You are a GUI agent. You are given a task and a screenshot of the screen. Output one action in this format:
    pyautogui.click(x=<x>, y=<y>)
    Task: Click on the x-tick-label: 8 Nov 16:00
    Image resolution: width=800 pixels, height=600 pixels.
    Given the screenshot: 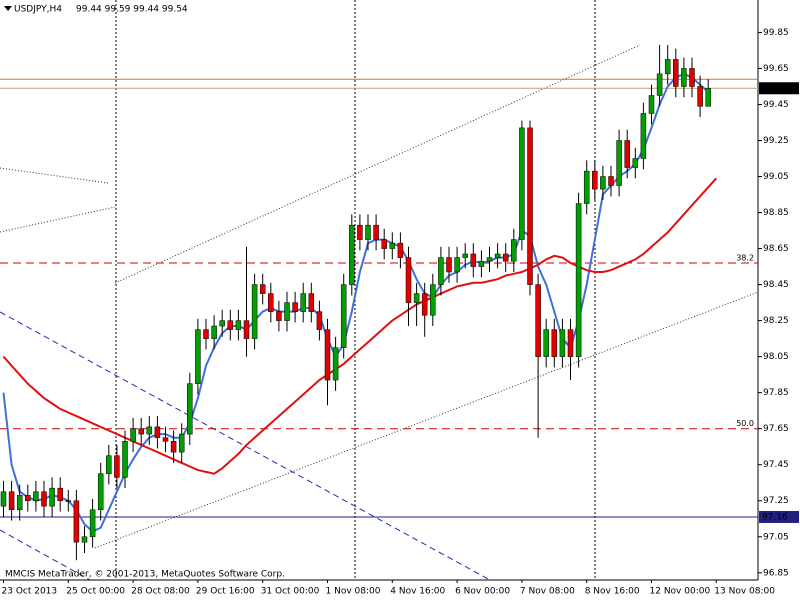 What is the action you would take?
    pyautogui.click(x=612, y=592)
    